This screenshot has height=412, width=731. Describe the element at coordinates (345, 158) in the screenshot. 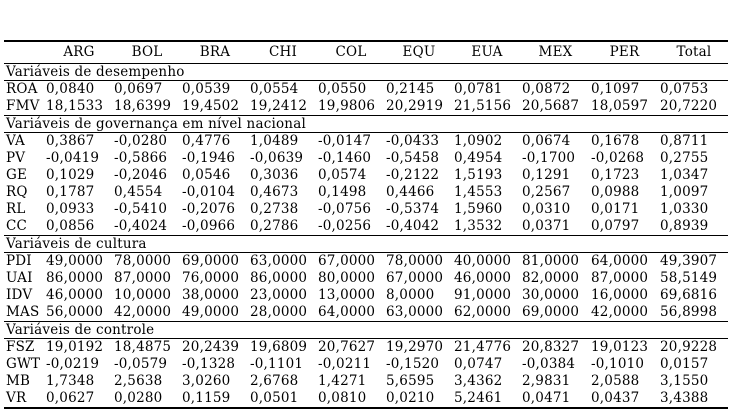

I see `cell: -0,1460` at that location.